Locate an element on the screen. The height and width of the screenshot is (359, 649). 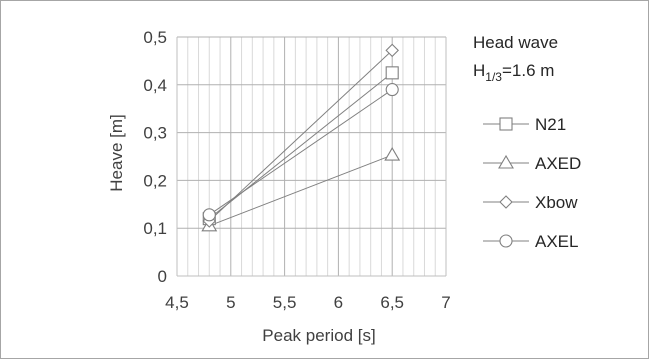
x-tick-label: 6,5 is located at coordinates (392, 302).